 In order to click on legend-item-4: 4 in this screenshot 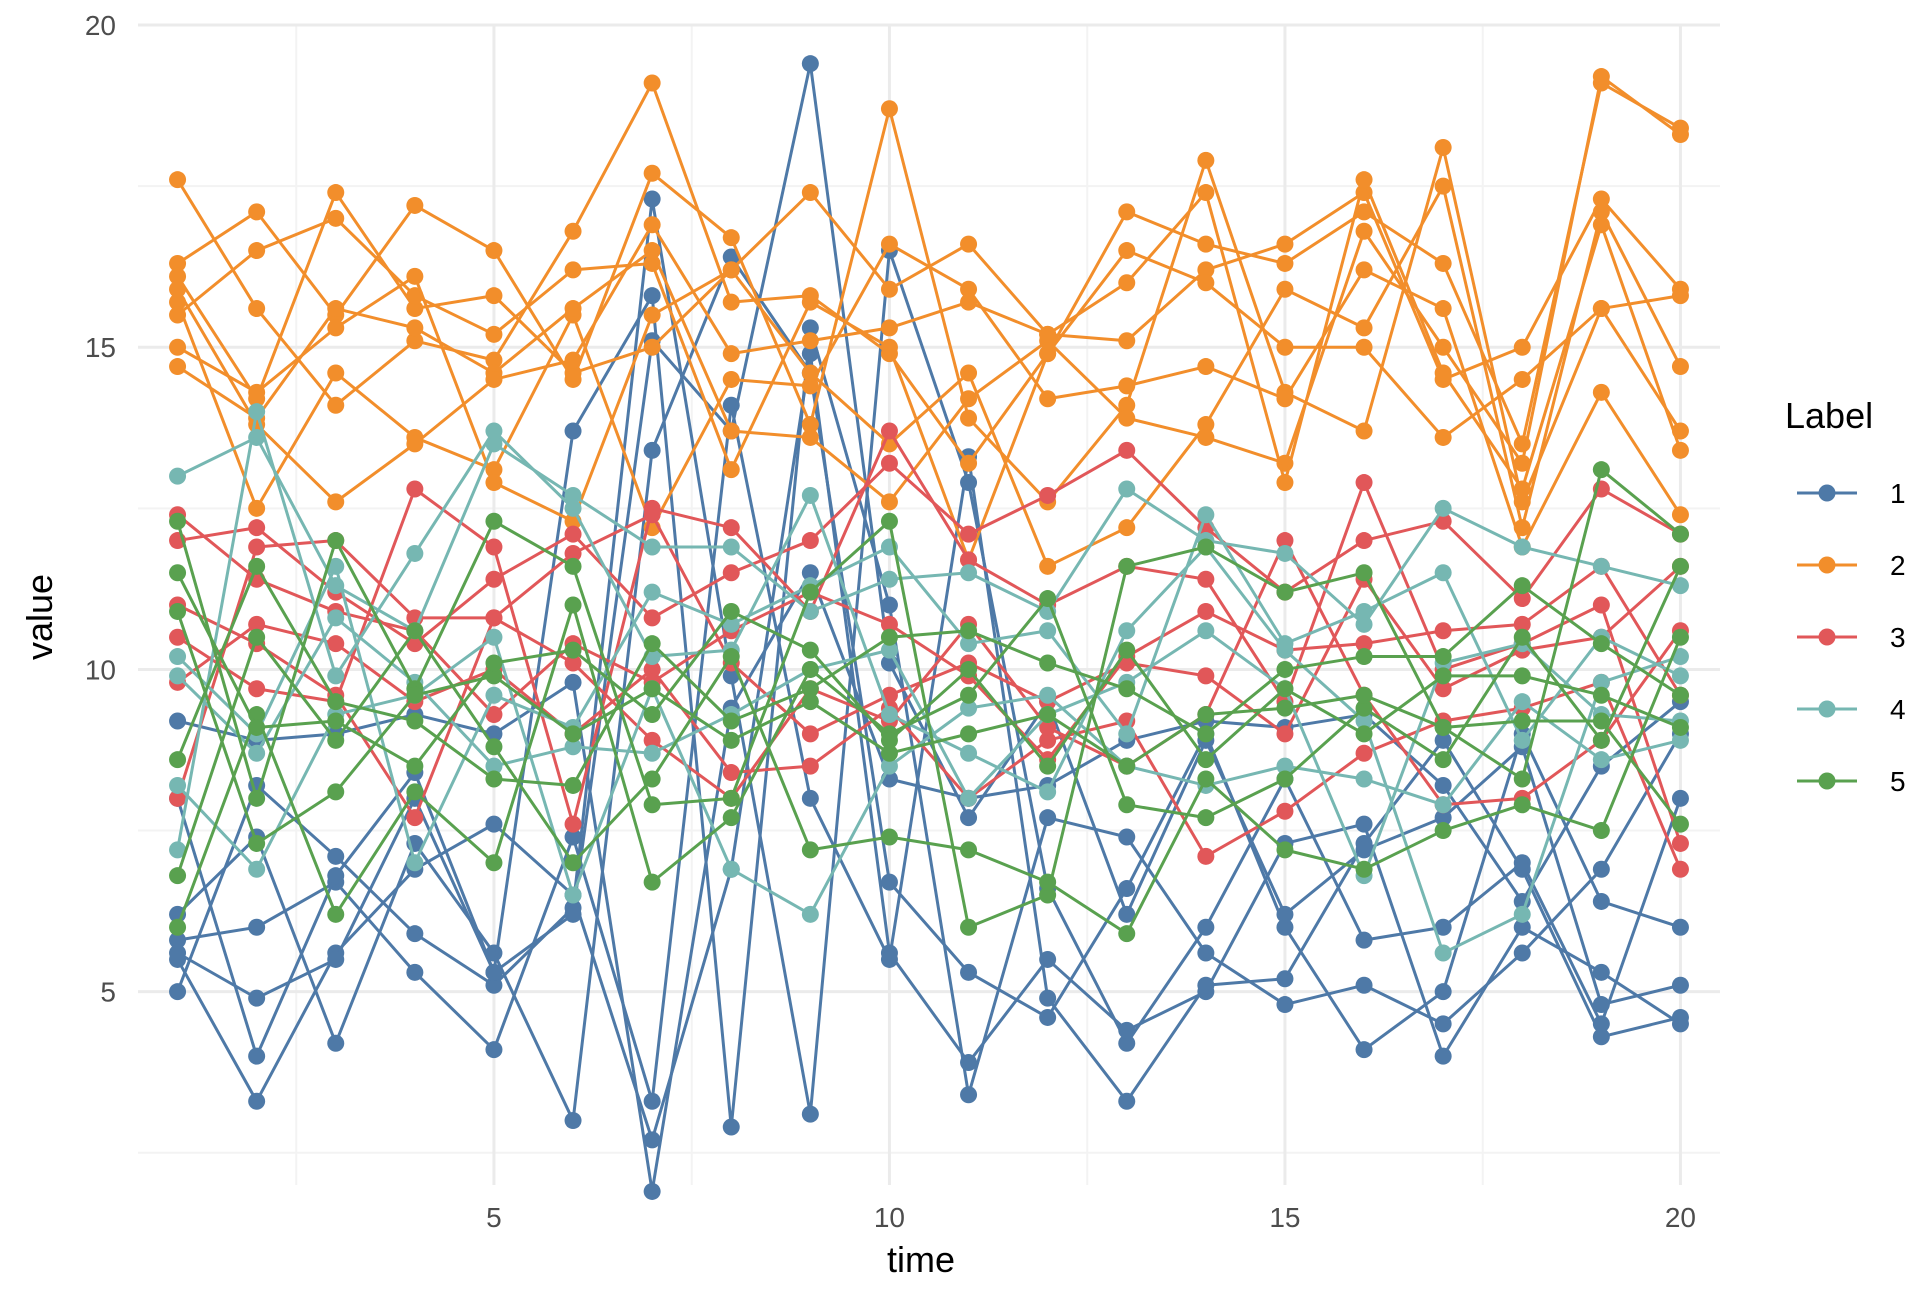, I will do `click(1851, 709)`.